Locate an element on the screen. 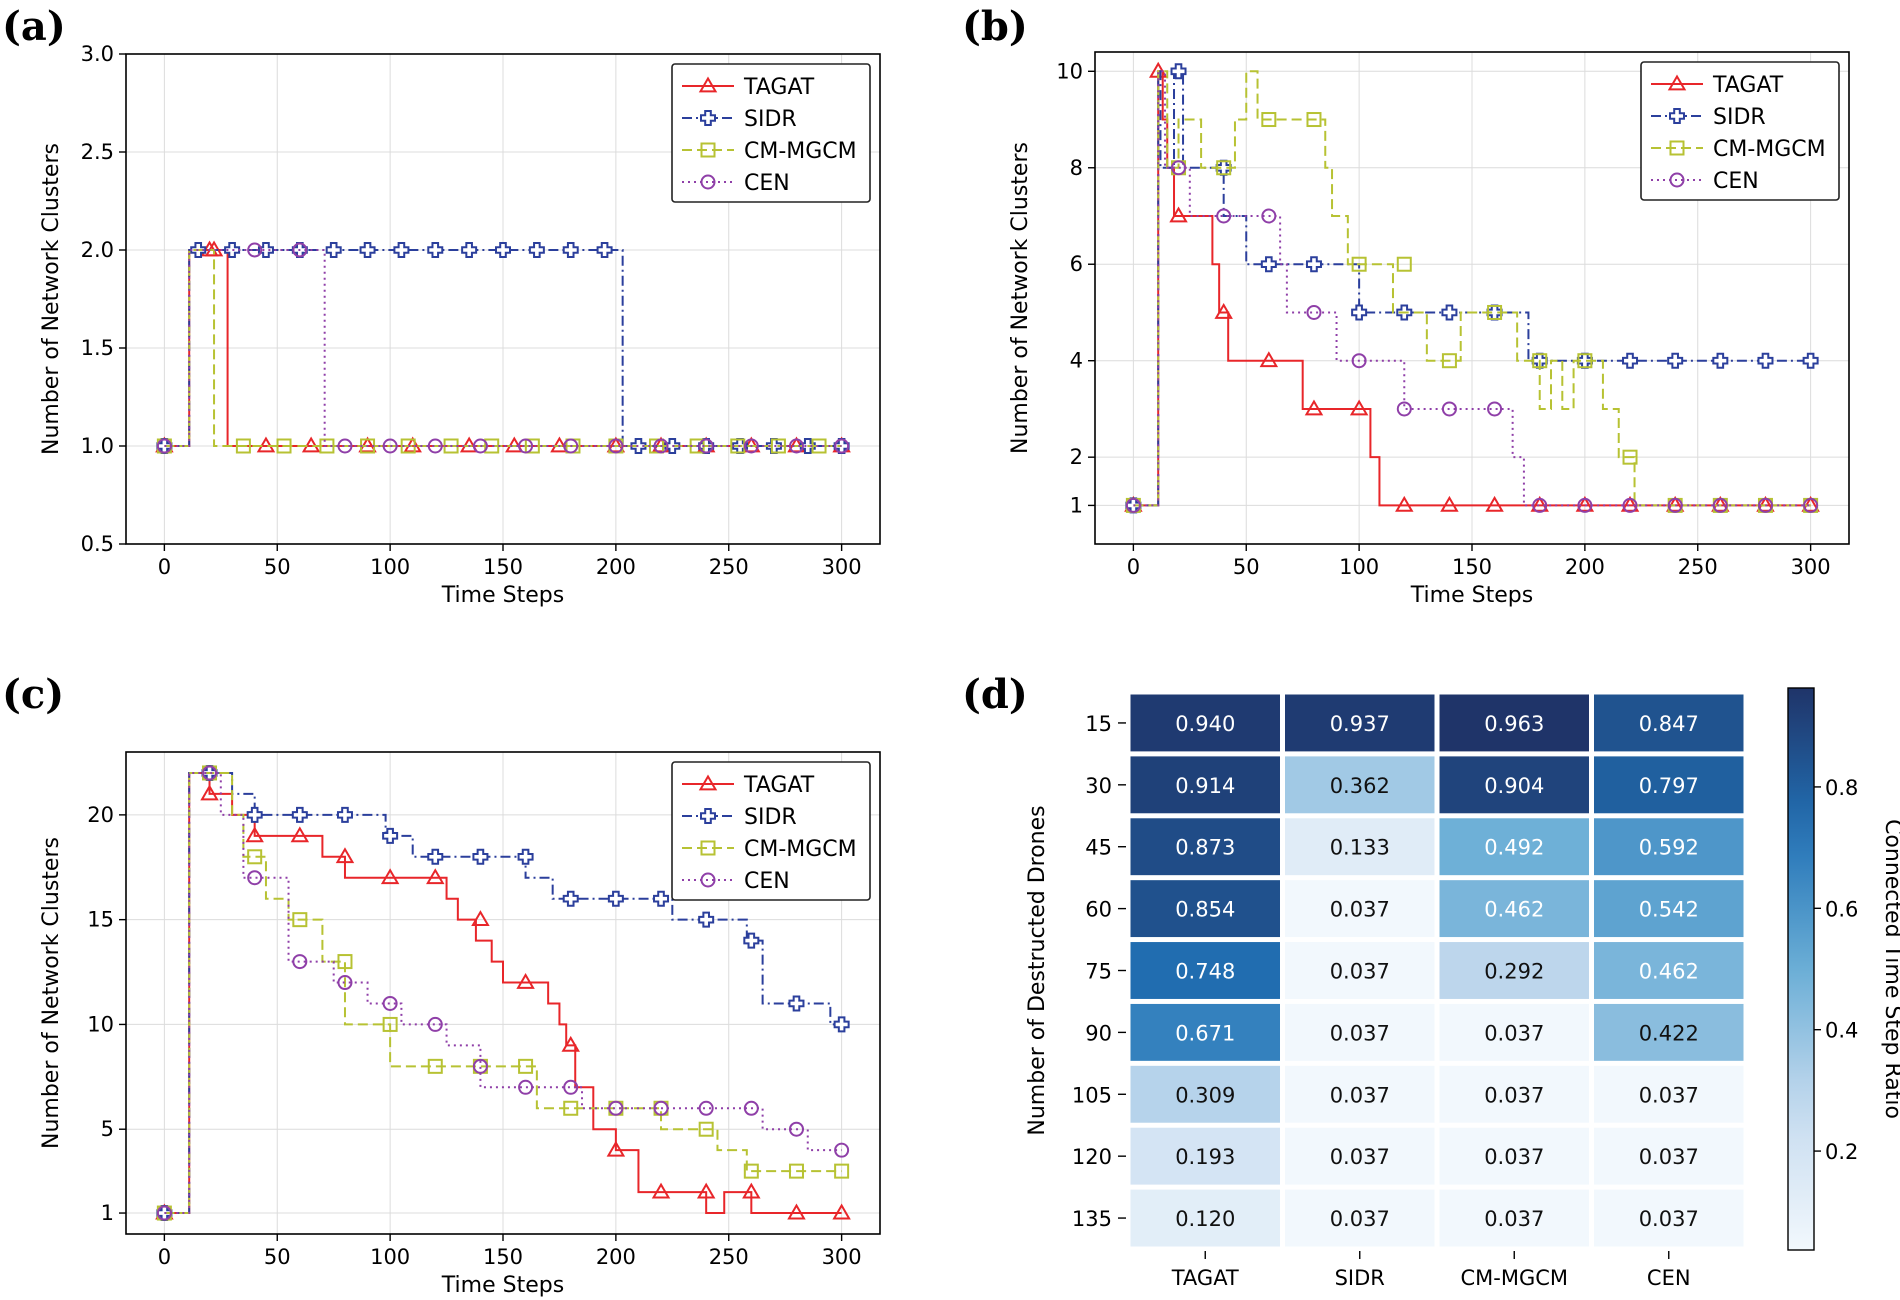 The height and width of the screenshot is (1300, 1900). x-tick-label: 150 is located at coordinates (503, 567).